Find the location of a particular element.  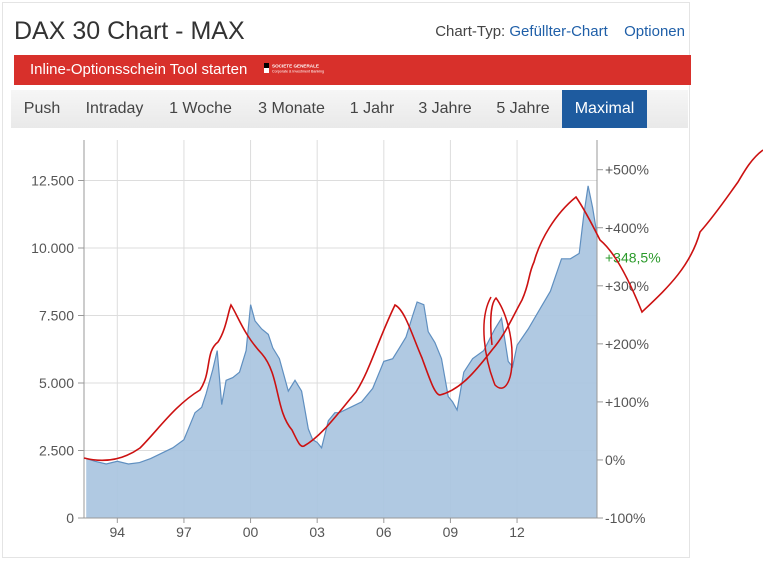

page-title: DAX 30 Chart - MAX is located at coordinates (129, 31).